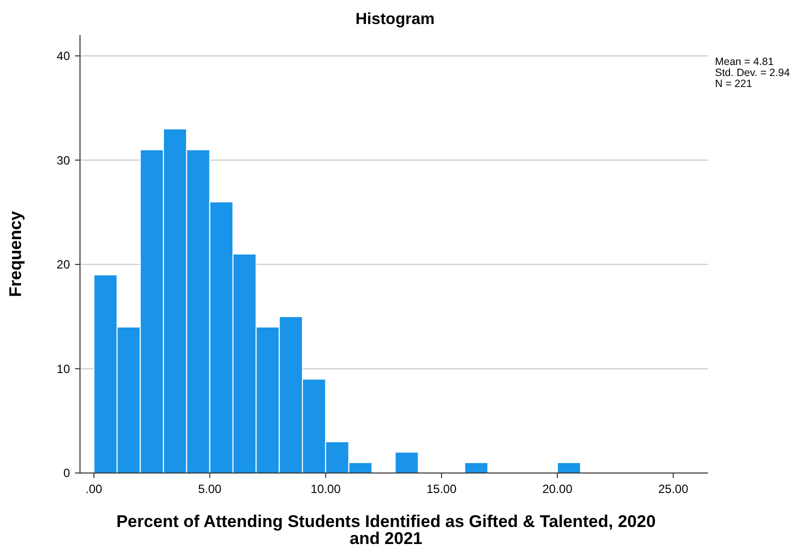  What do you see at coordinates (63, 56) in the screenshot?
I see `y-tick-label: 40` at bounding box center [63, 56].